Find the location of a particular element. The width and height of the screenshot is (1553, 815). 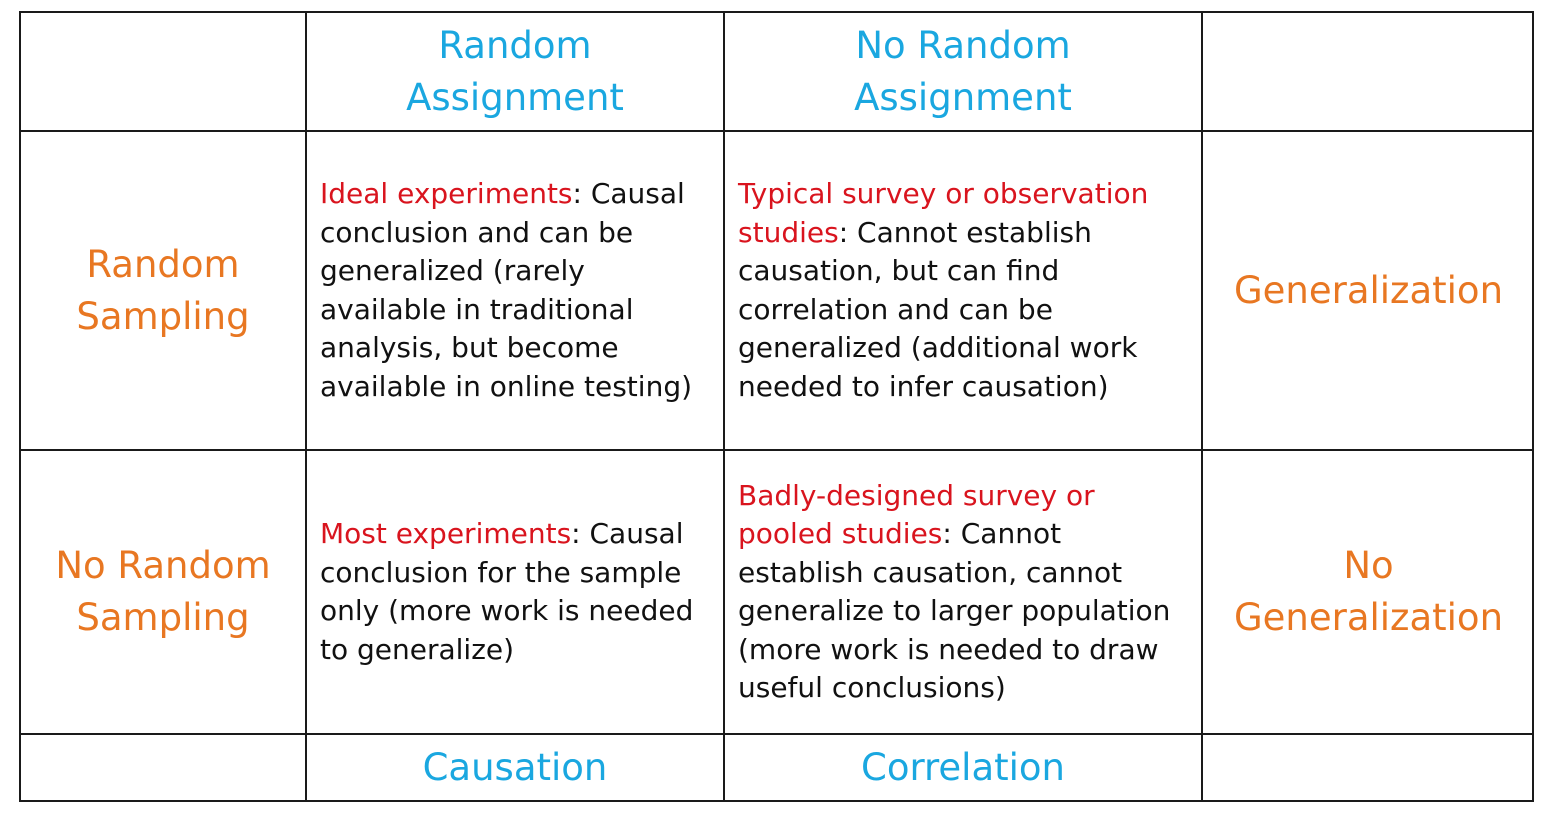

outcome-generalization: Generalization is located at coordinates (1368, 290).